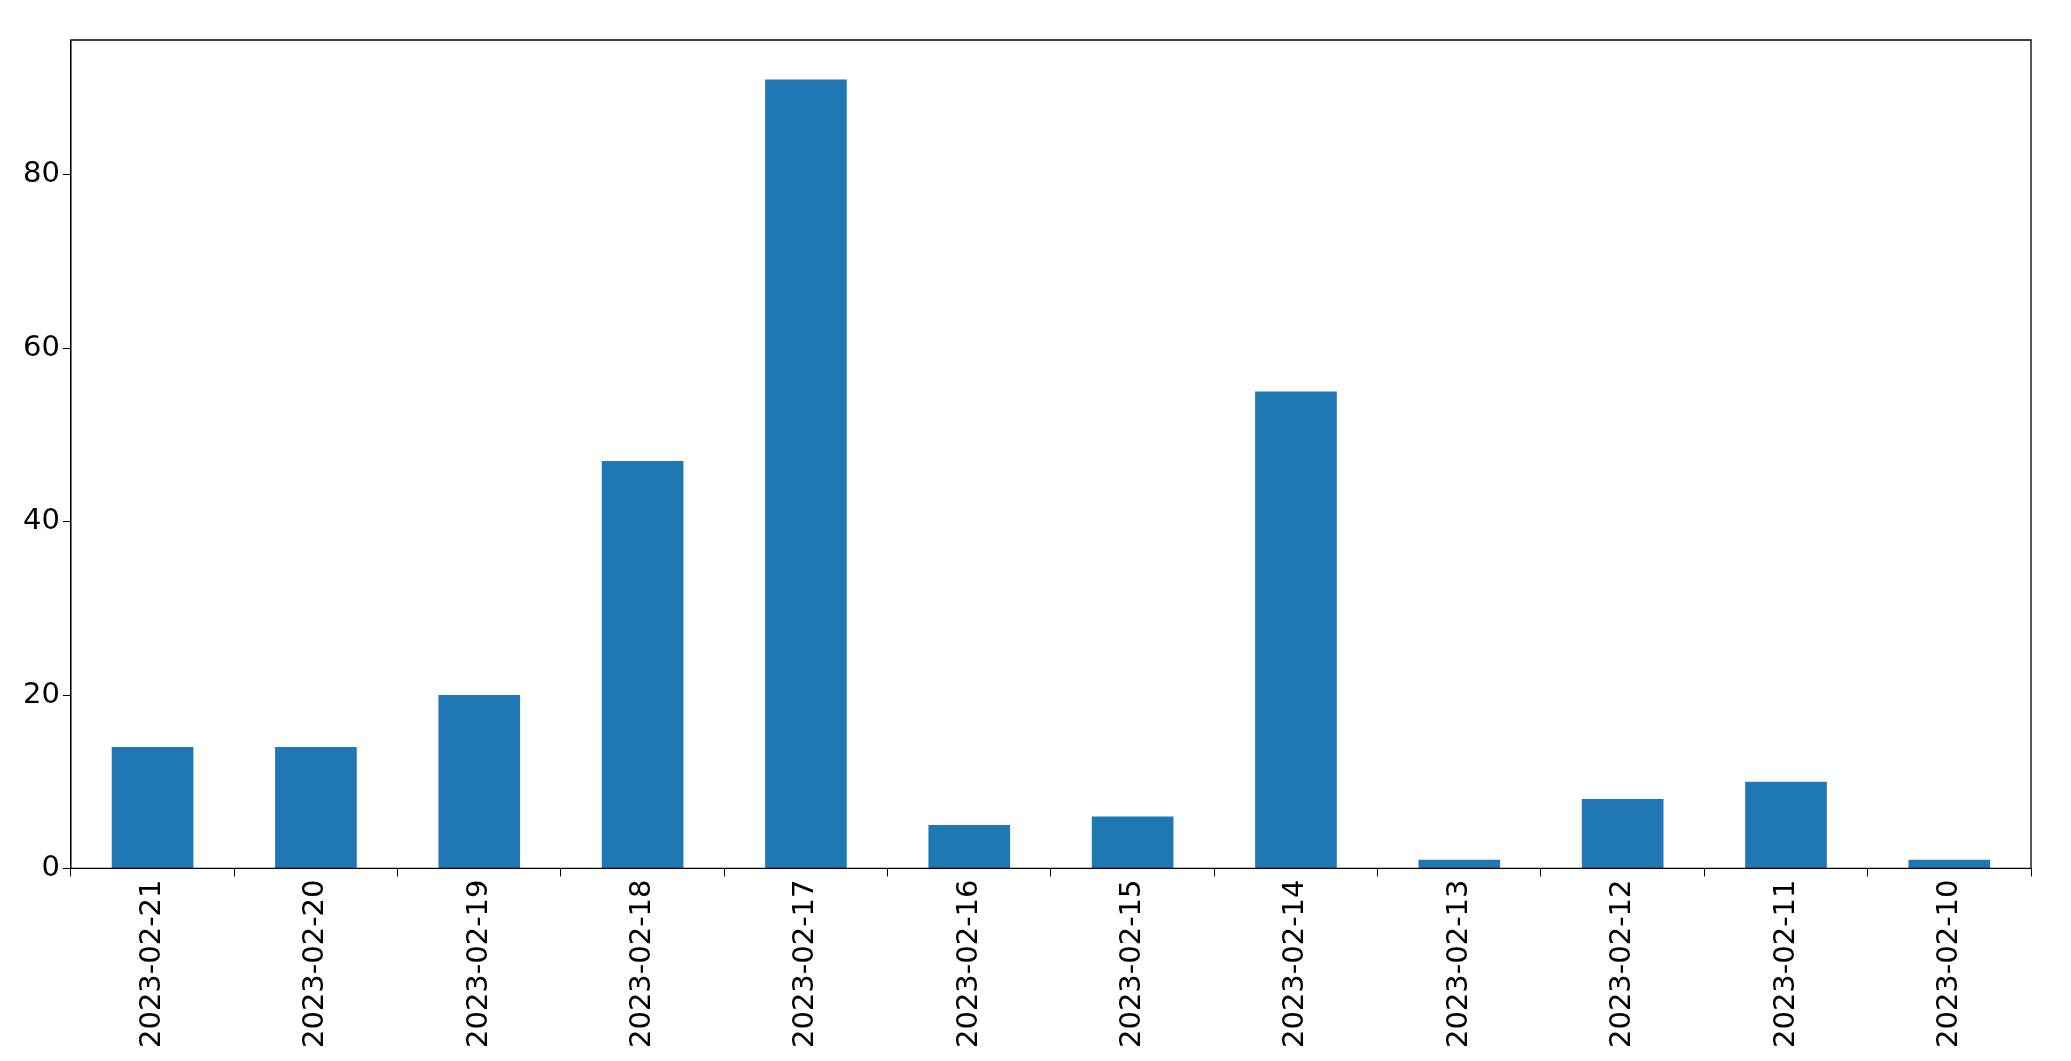 The image size is (2071, 1061). What do you see at coordinates (1130, 964) in the screenshot?
I see `x-tick-label: 2023-02-15` at bounding box center [1130, 964].